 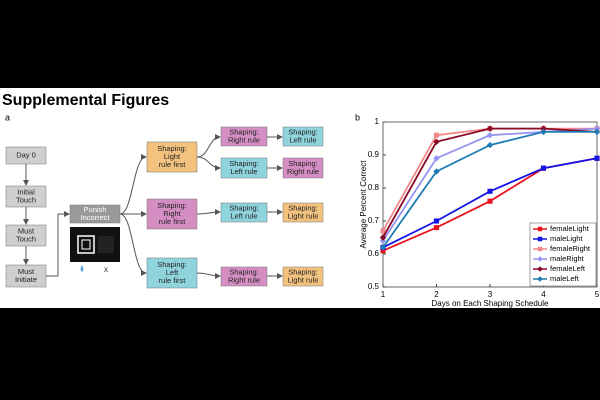 What do you see at coordinates (568, 268) in the screenshot?
I see `legend-label: femaleLeft` at bounding box center [568, 268].